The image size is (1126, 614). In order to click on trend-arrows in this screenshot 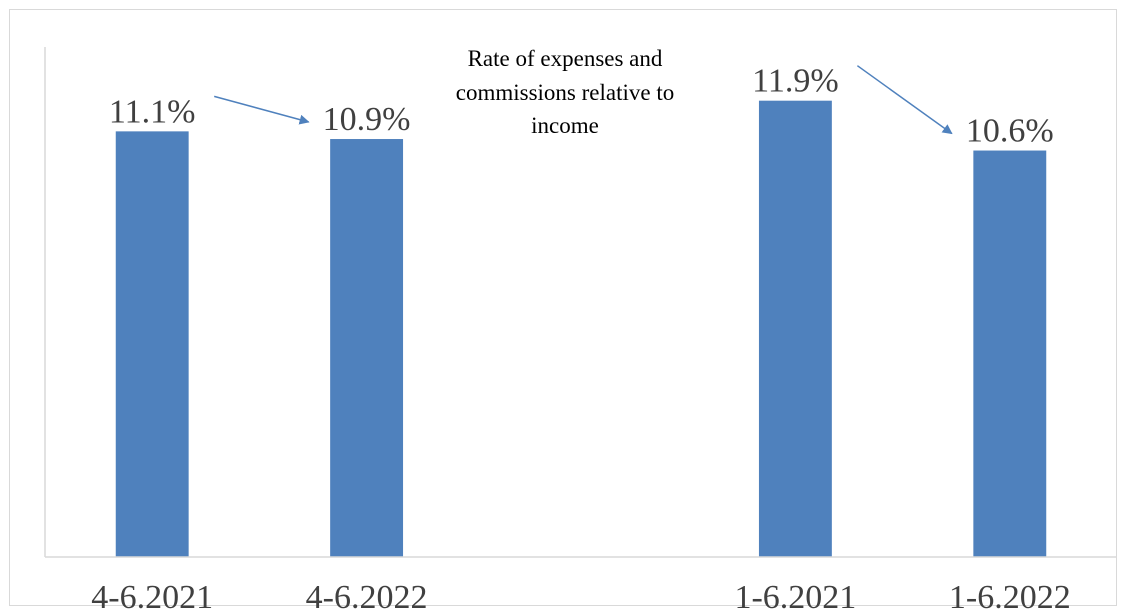, I will do `click(583, 100)`.